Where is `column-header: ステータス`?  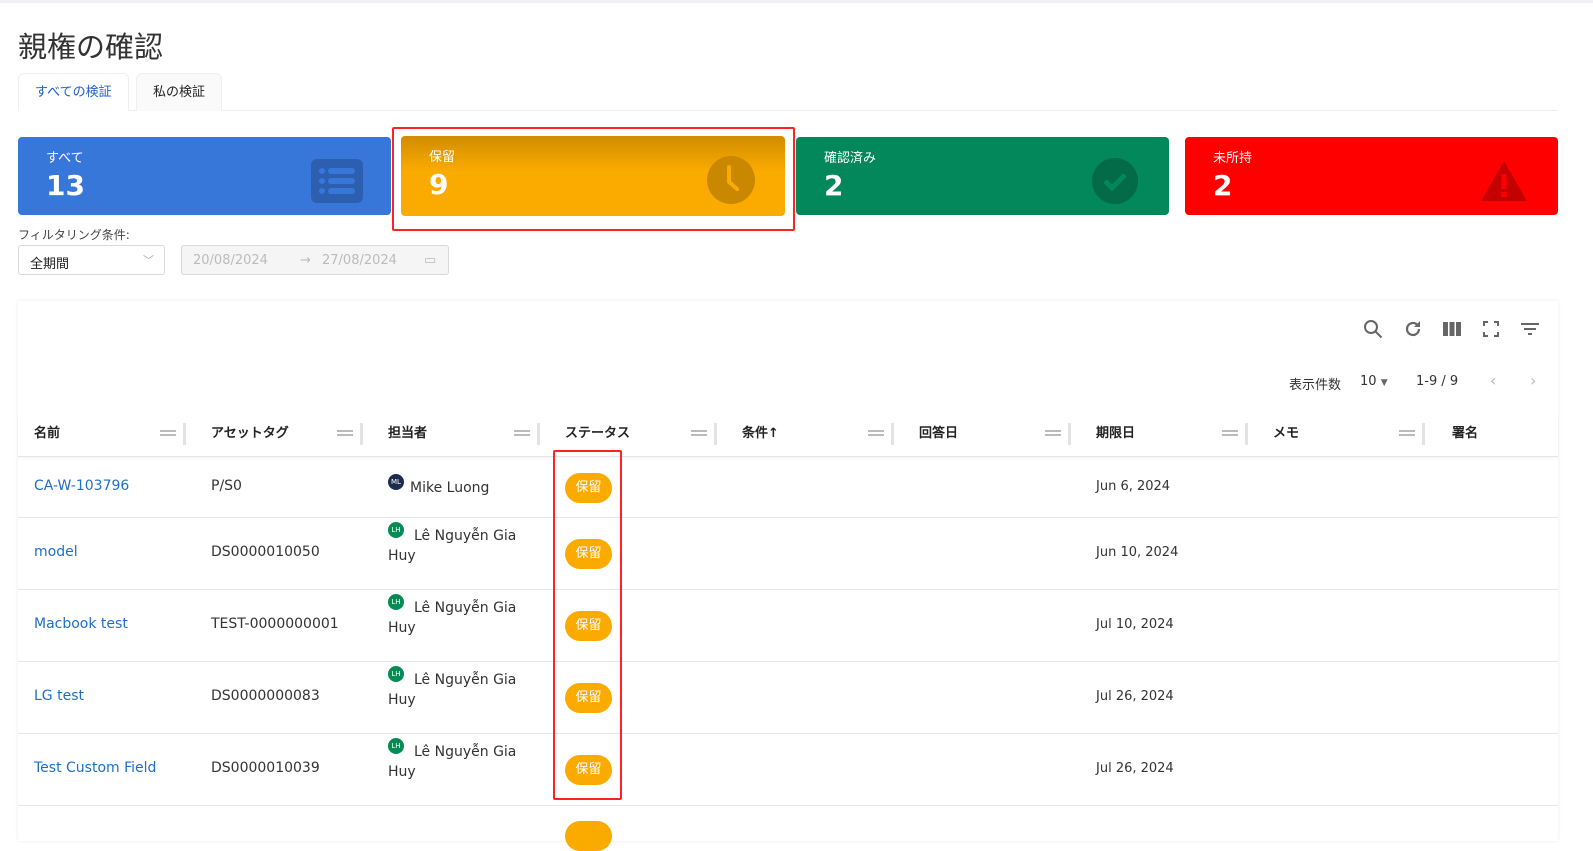
column-header: ステータス is located at coordinates (598, 433).